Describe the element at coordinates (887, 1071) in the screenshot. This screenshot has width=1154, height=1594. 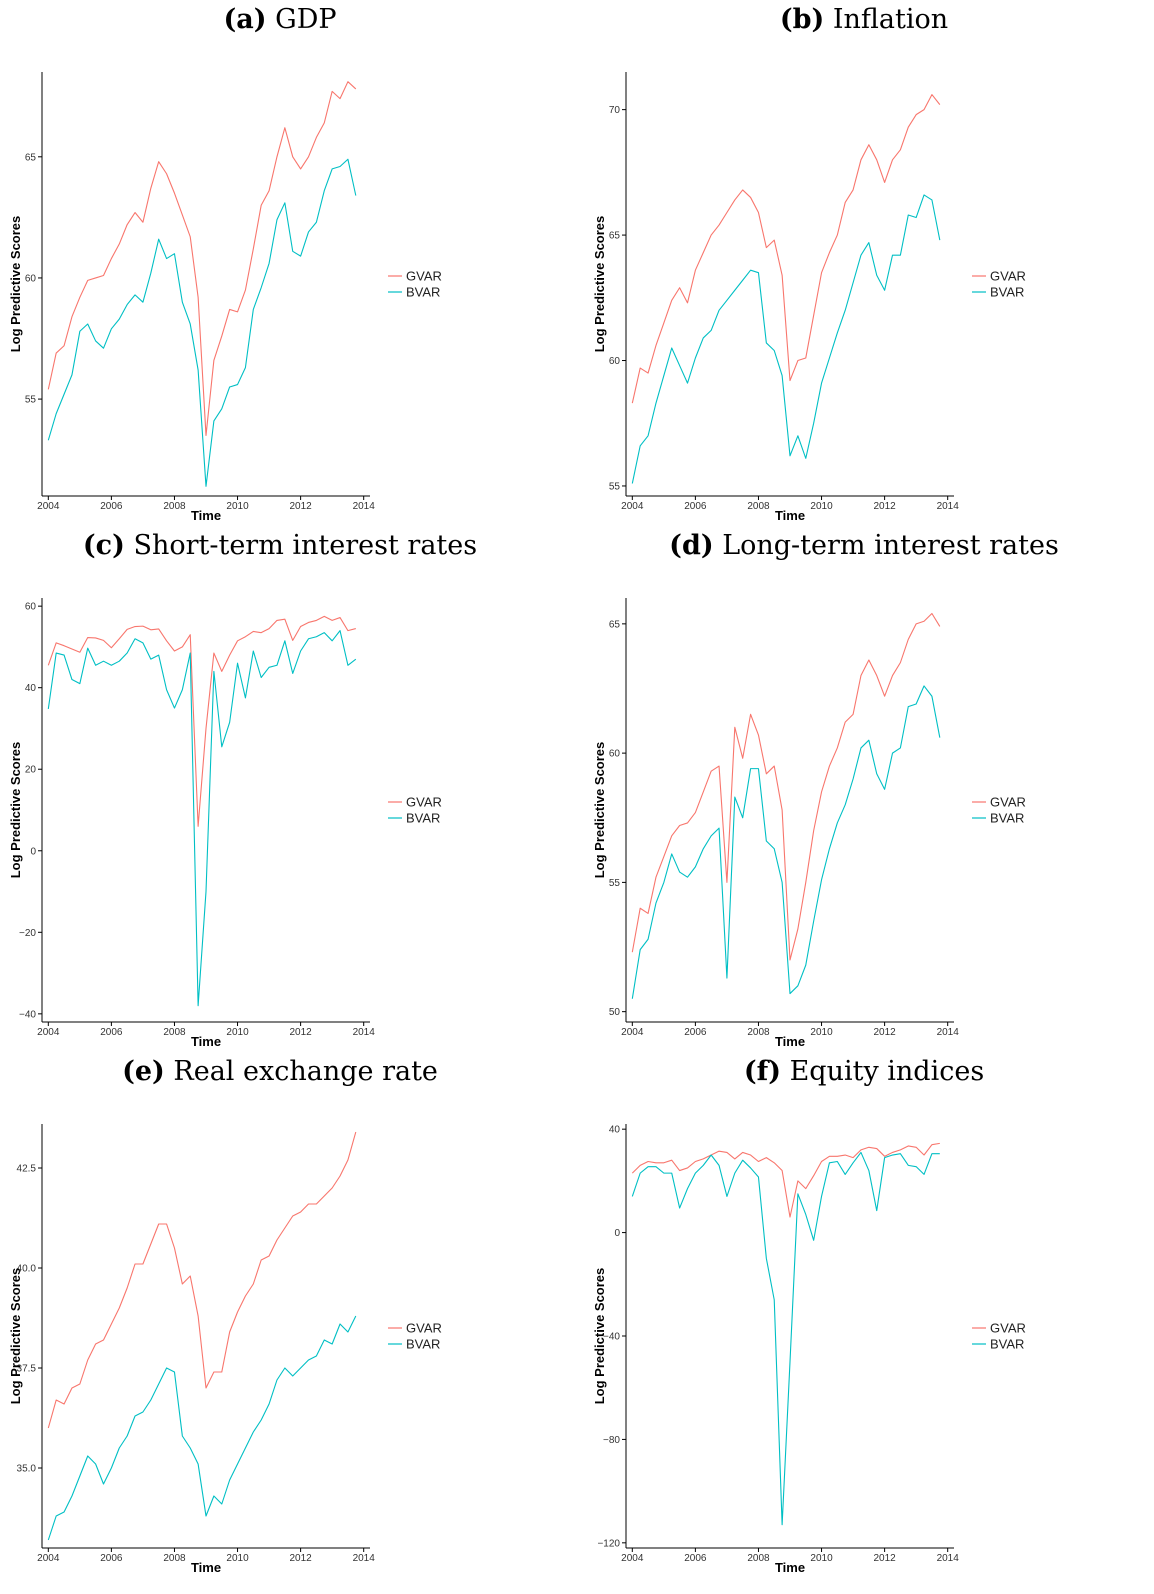
I see `panel-title-text: Equity indices` at that location.